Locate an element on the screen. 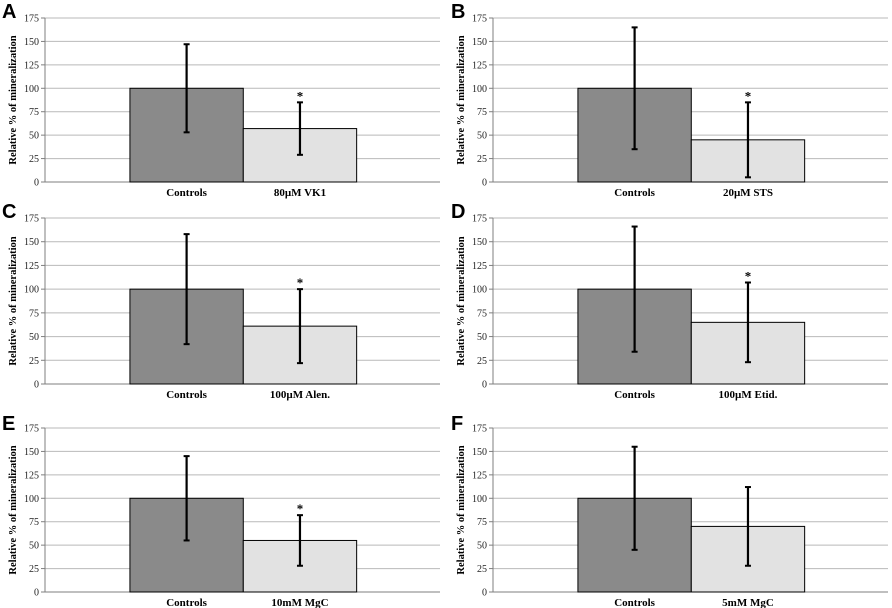  x-category-label: 5mM MgC is located at coordinates (748, 602).